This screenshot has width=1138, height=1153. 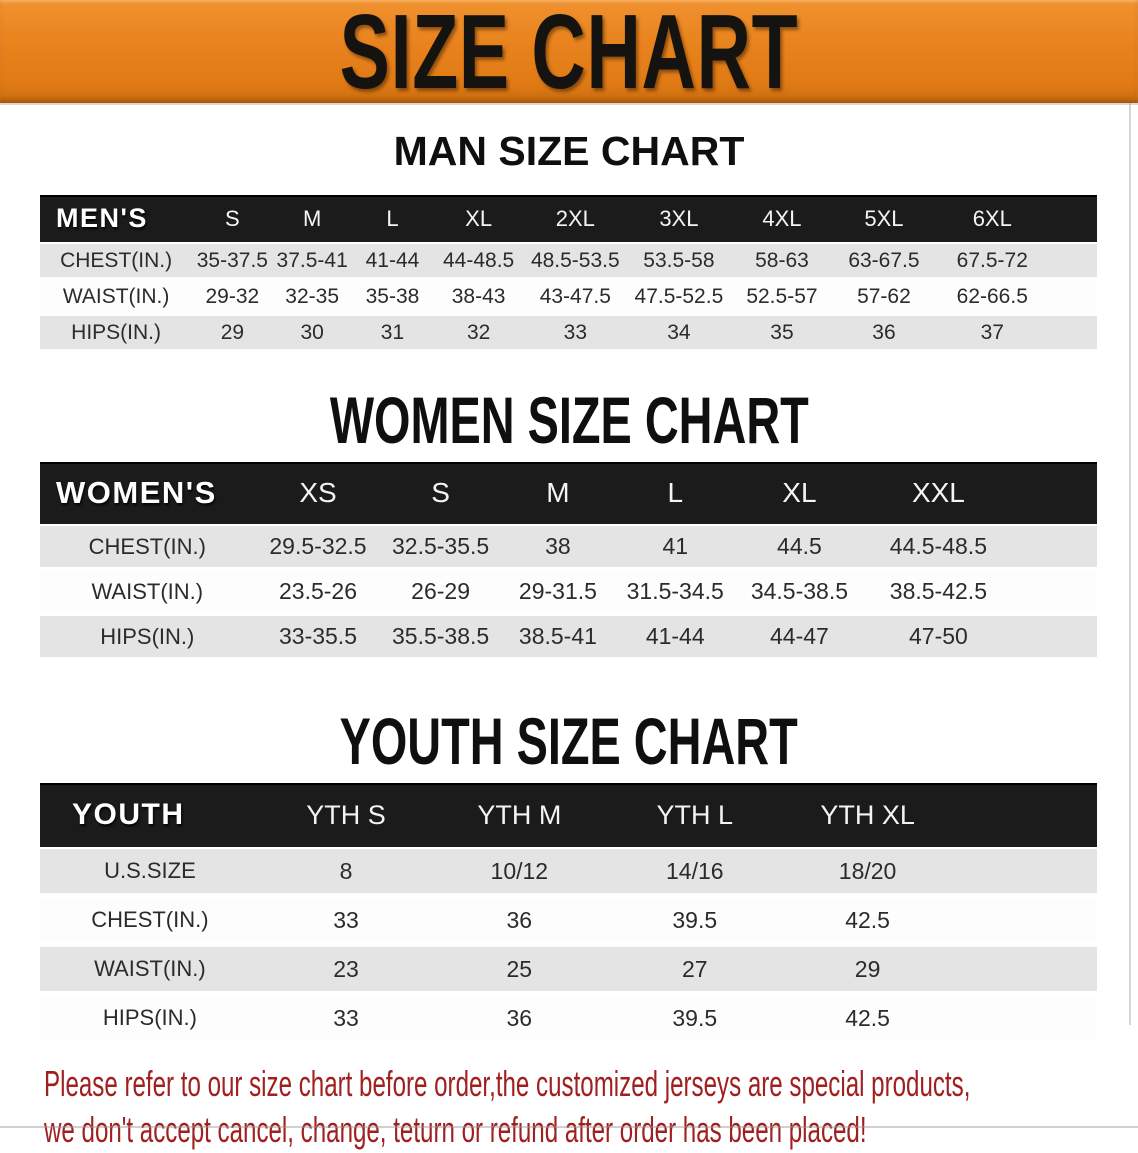 I want to click on men-cell-chest-in-2xl: 48.5-53.5, so click(x=575, y=262).